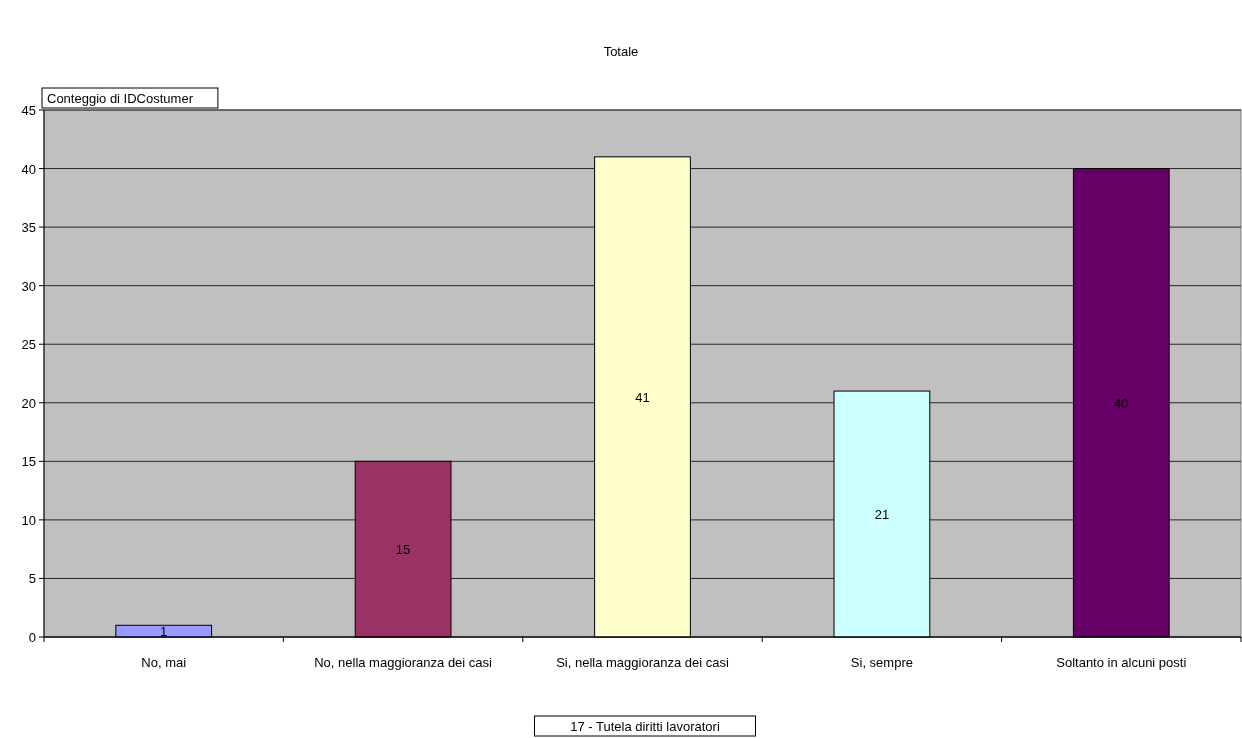  Describe the element at coordinates (120, 98) in the screenshot. I see `y-axis-title: Conteggio di IDCostumer` at that location.